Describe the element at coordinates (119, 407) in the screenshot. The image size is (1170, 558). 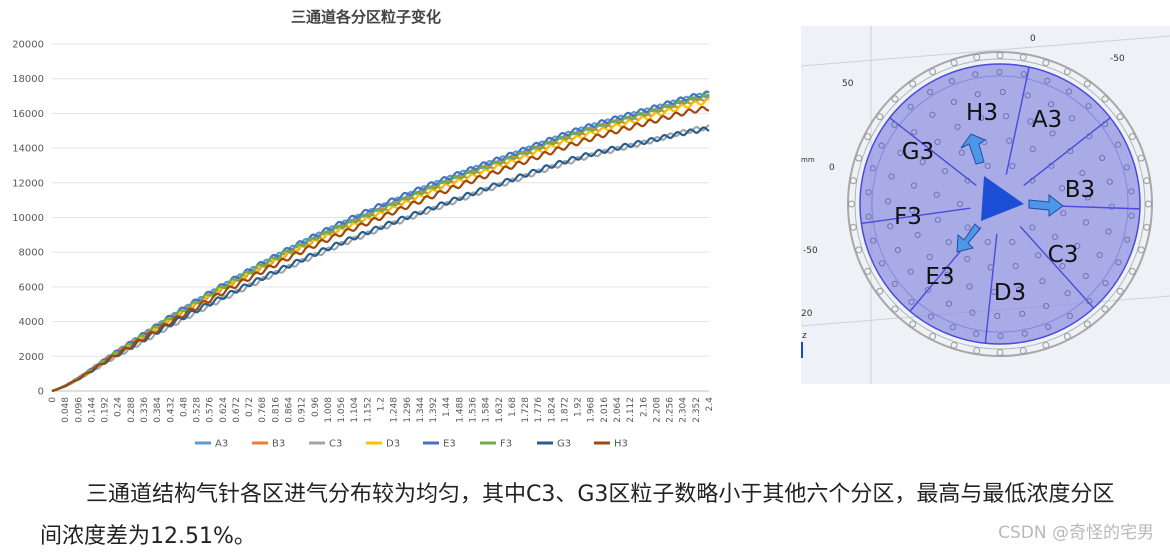
I see `x-tick-label: 0.24` at that location.